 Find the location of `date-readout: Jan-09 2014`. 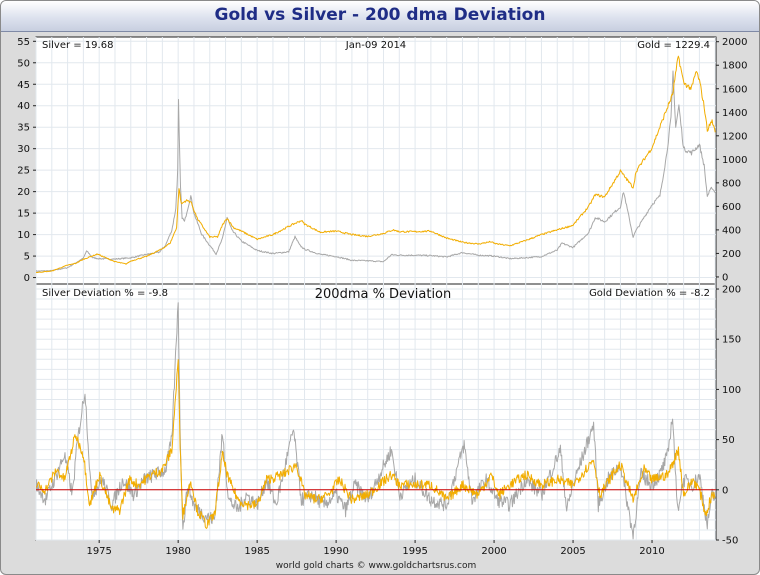

date-readout: Jan-09 2014 is located at coordinates (375, 45).